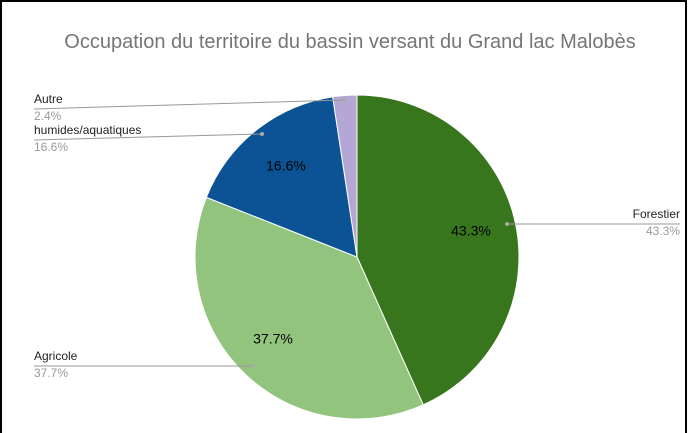 Image resolution: width=688 pixels, height=433 pixels. I want to click on slice-label: 16.6%, so click(286, 166).